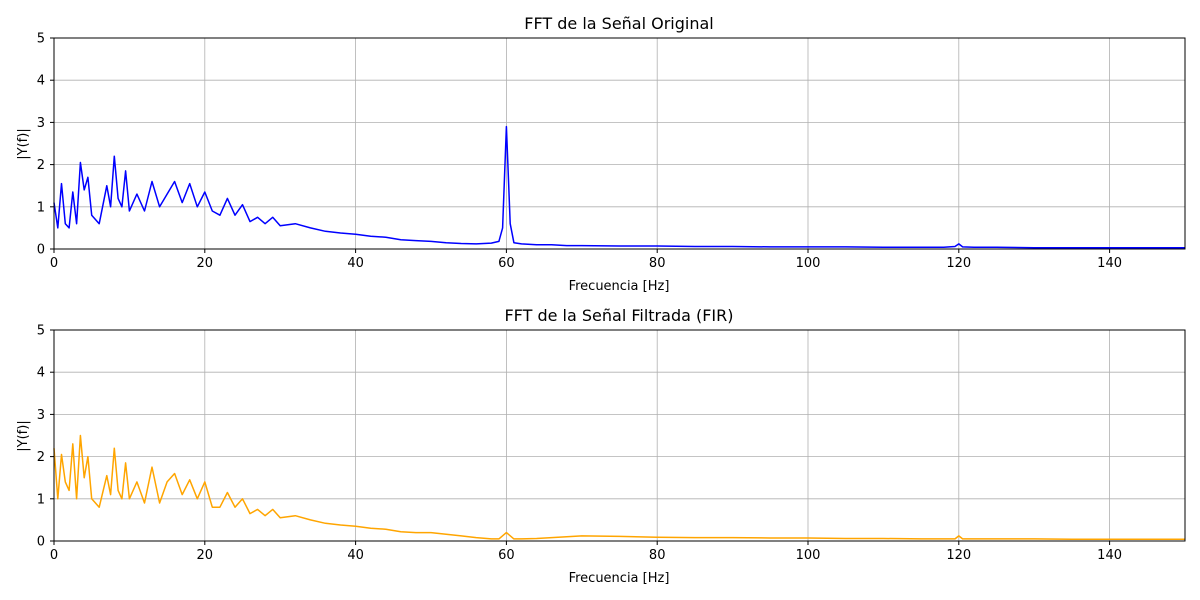 The height and width of the screenshot is (600, 1200). What do you see at coordinates (618, 315) in the screenshot?
I see `chart-title: FFT de la Señal Filtrada (FIR)` at bounding box center [618, 315].